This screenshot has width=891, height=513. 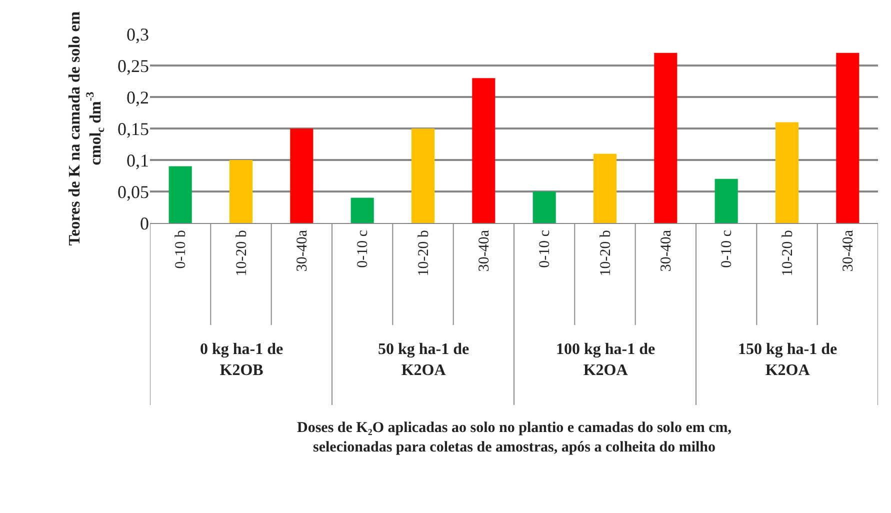 I want to click on text: 0 kg ha-1 de K2OB, so click(x=242, y=360).